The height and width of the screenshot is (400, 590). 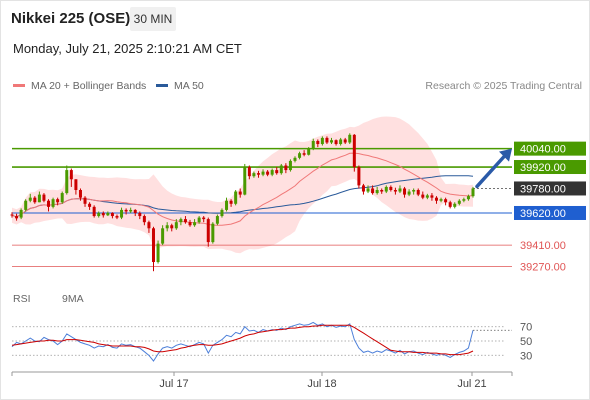 I want to click on legend-rsi-ma-label: 9MA, so click(x=73, y=299).